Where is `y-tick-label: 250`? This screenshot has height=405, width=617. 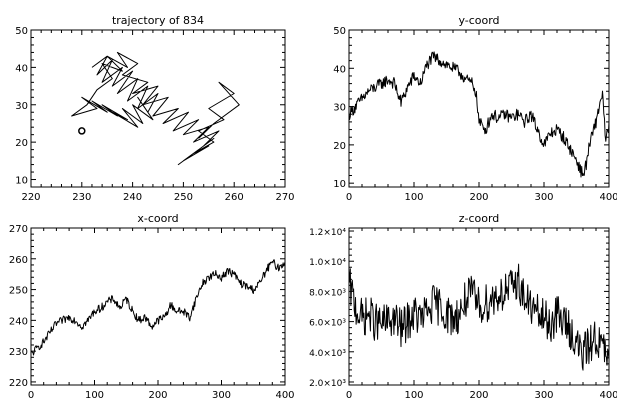 y-tick-label: 250 is located at coordinates (18, 291).